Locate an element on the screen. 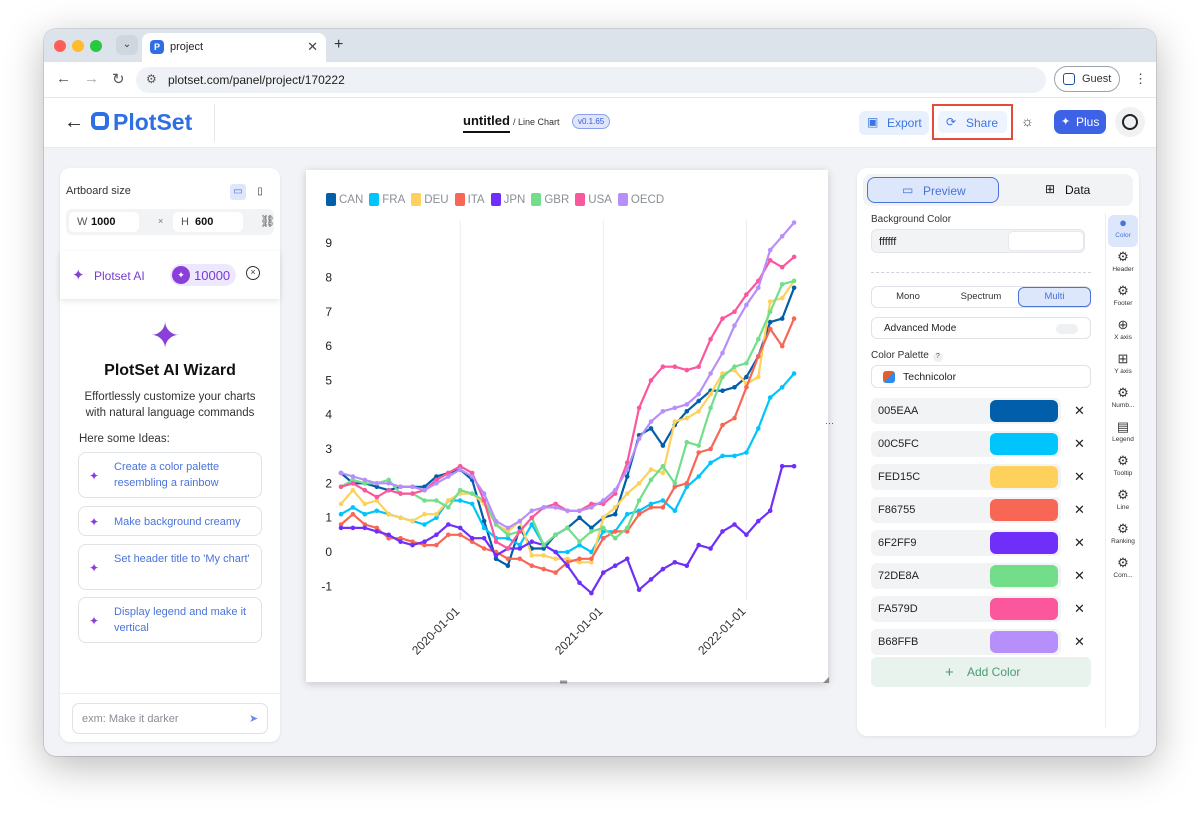 This screenshot has width=1200, height=814. close-window-button is located at coordinates (60, 46).